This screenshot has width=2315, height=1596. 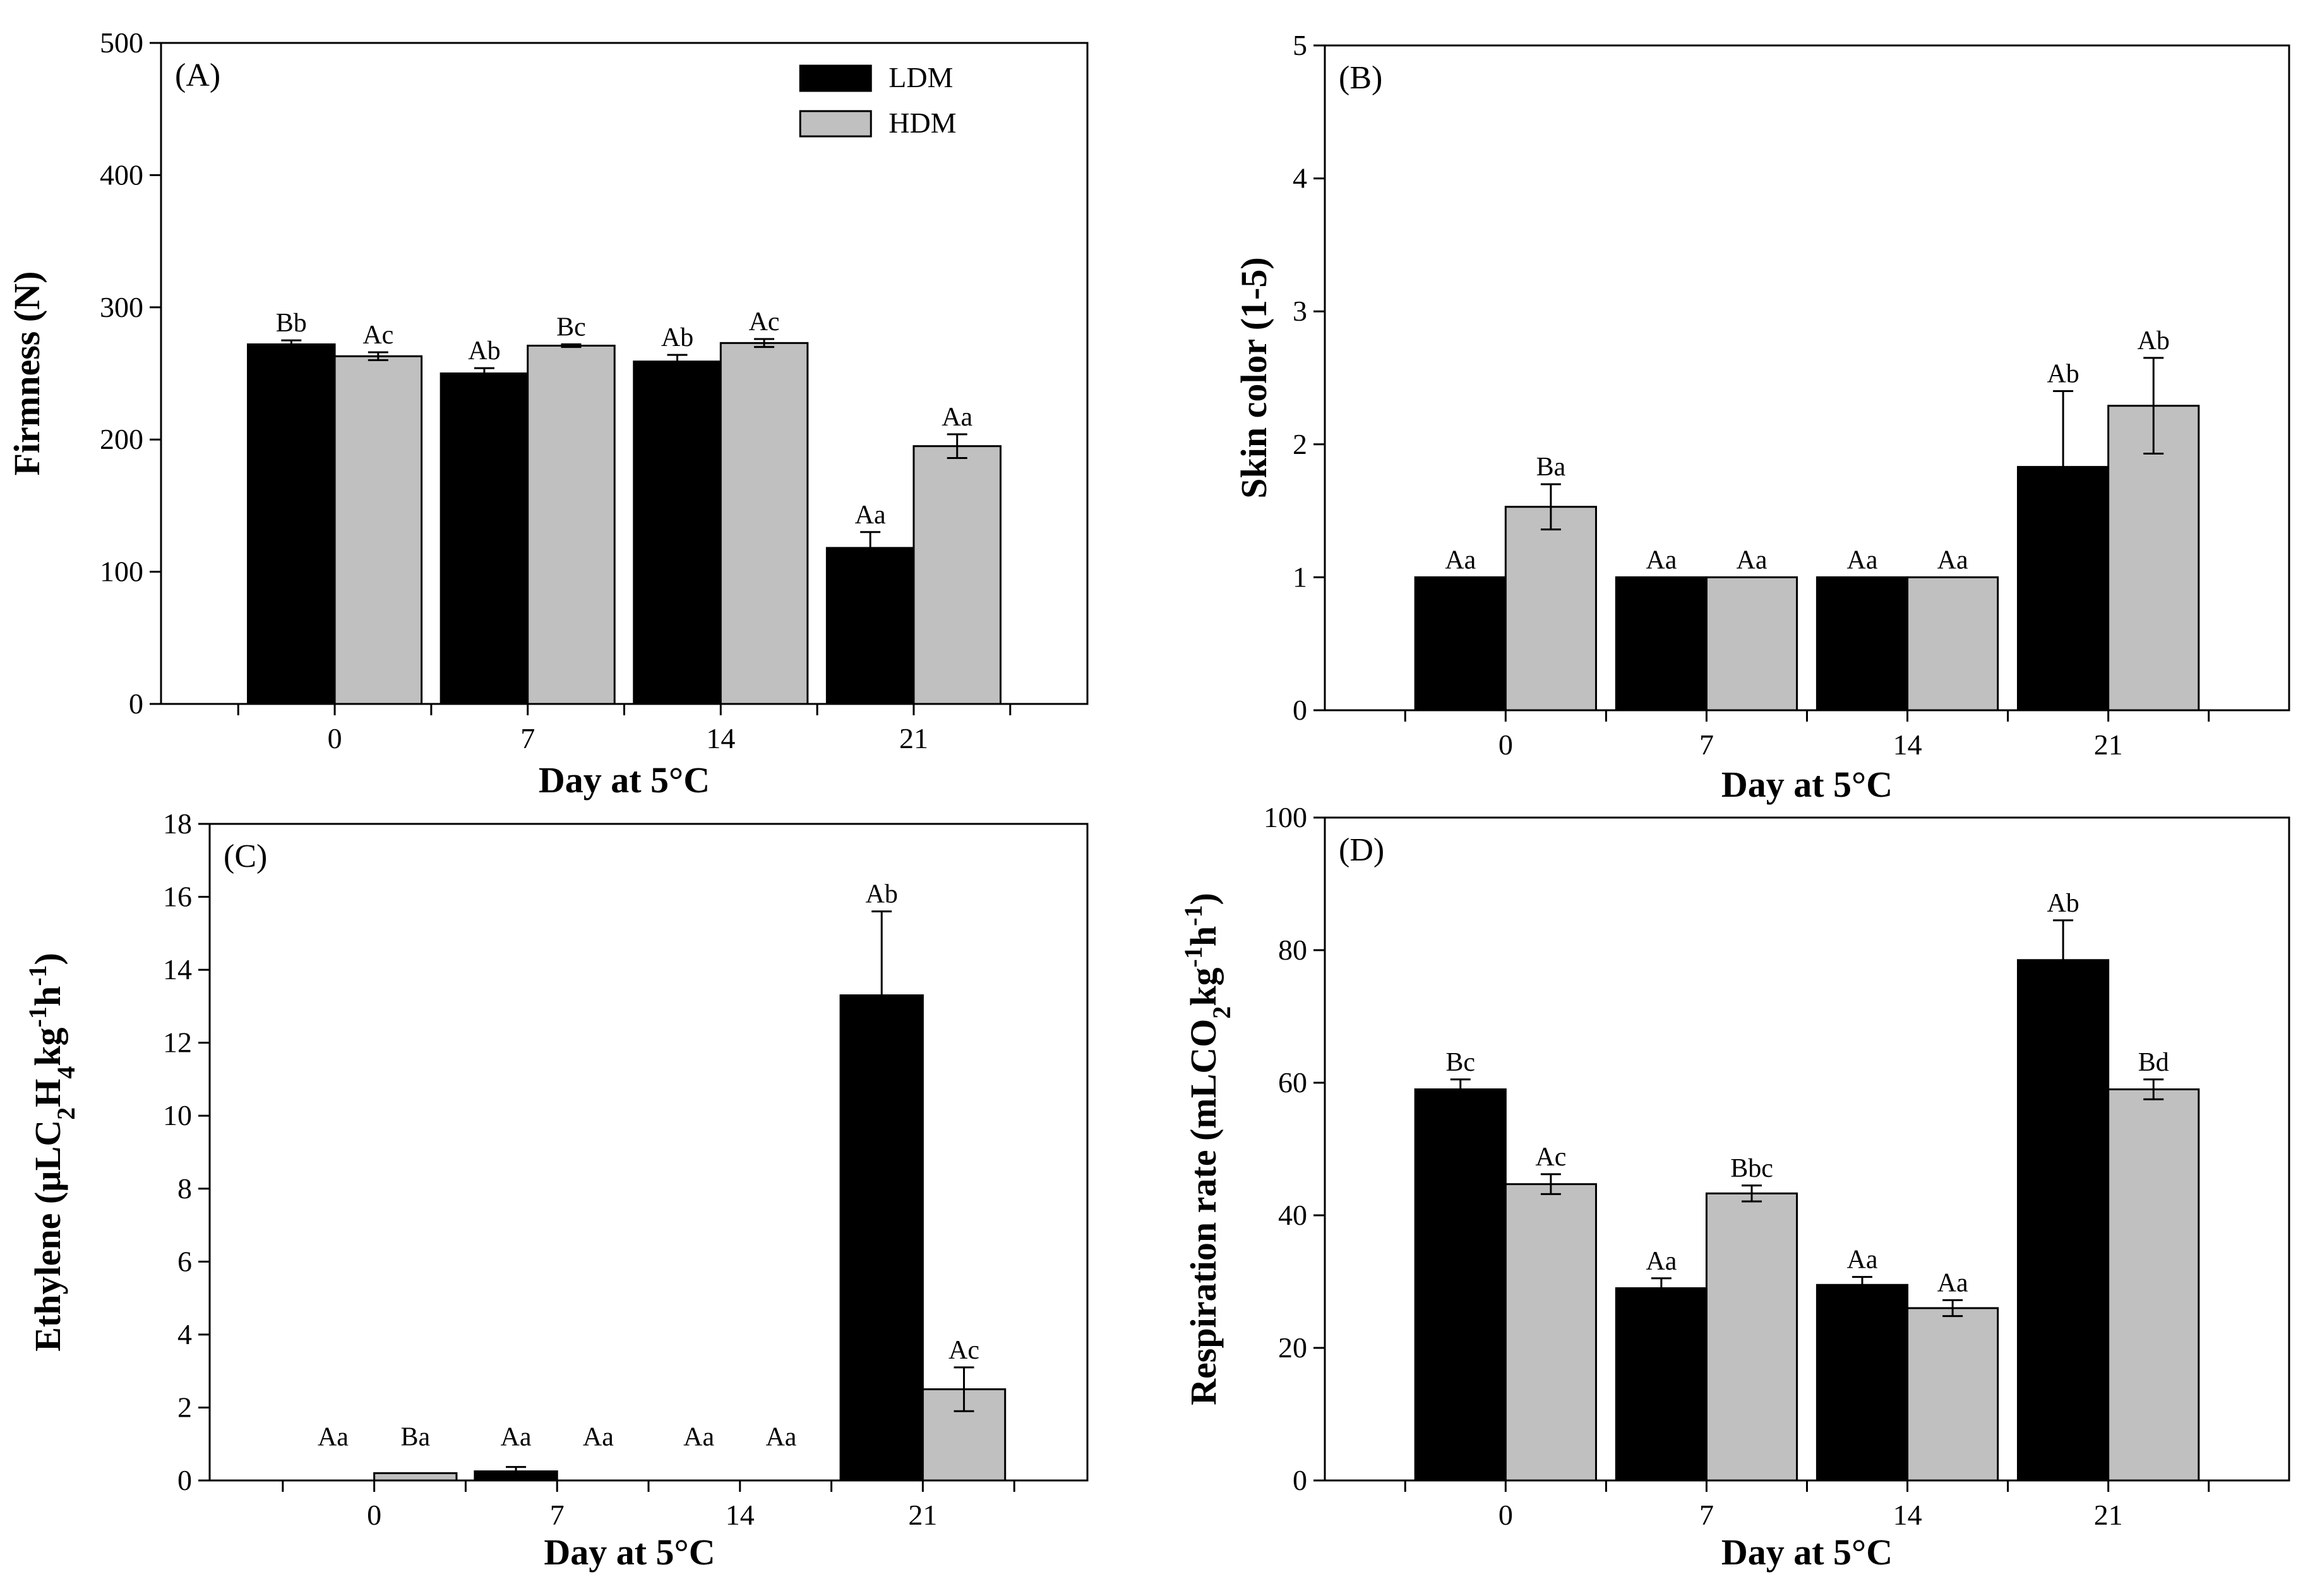 What do you see at coordinates (178, 1115) in the screenshot?
I see `y-tick-label: 10` at bounding box center [178, 1115].